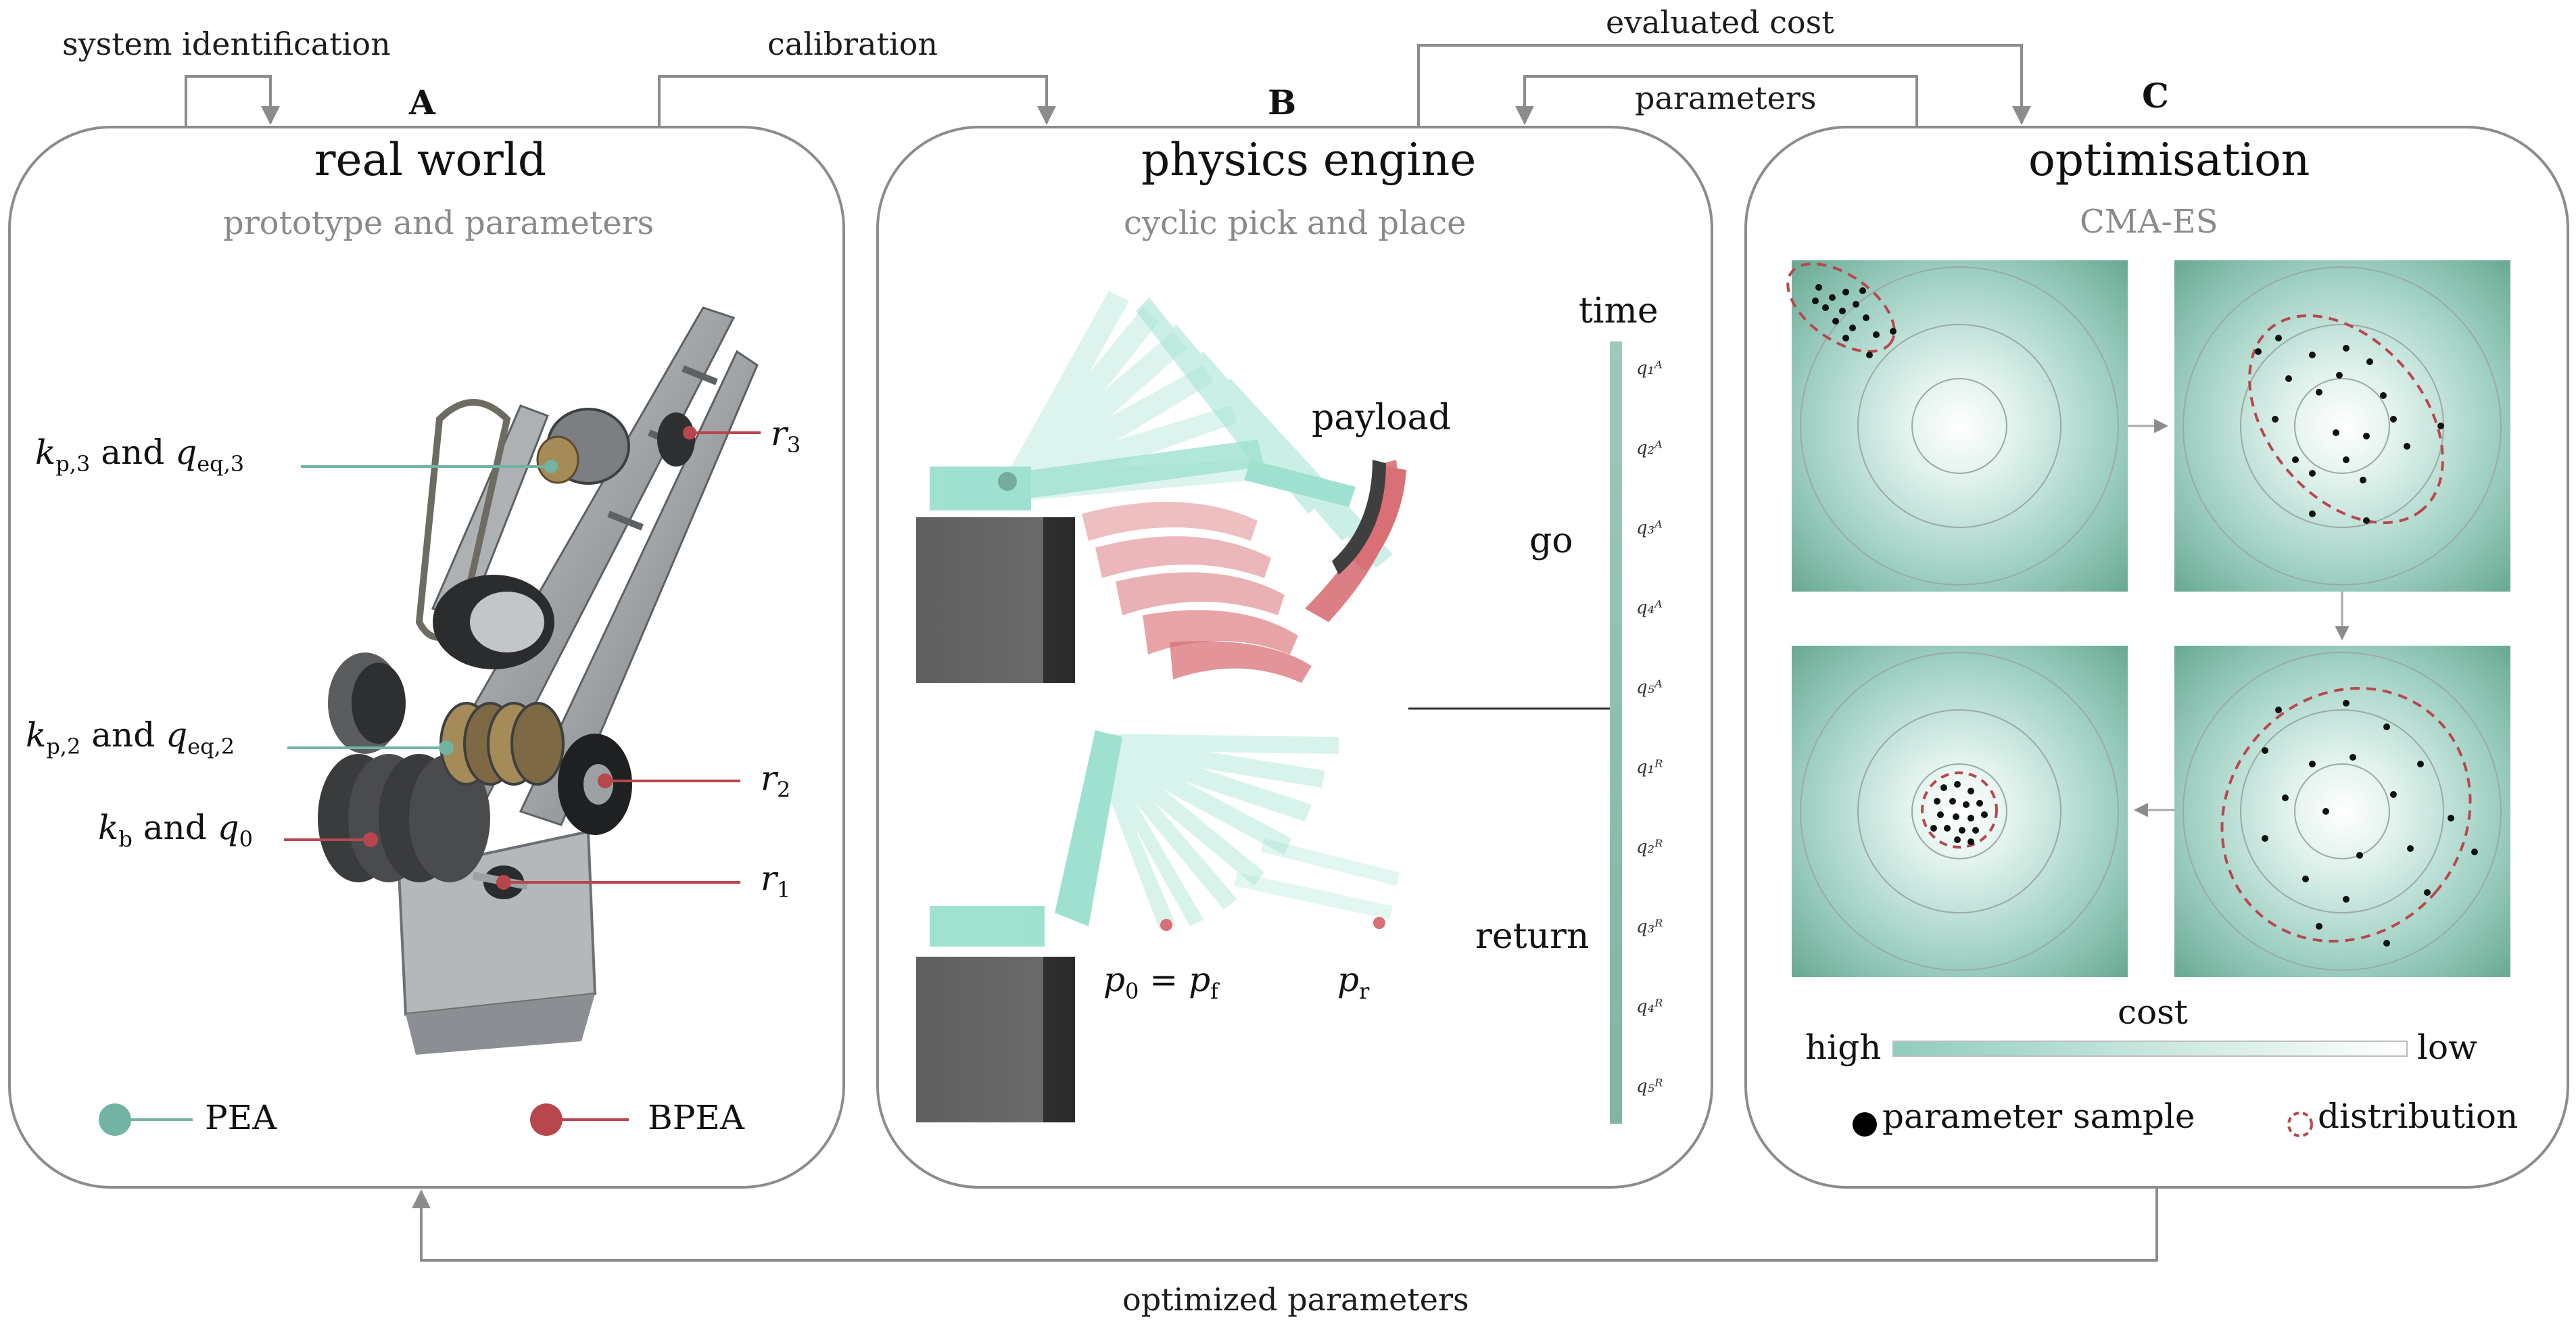  What do you see at coordinates (232, 101) in the screenshot?
I see `system-identification-arrow` at bounding box center [232, 101].